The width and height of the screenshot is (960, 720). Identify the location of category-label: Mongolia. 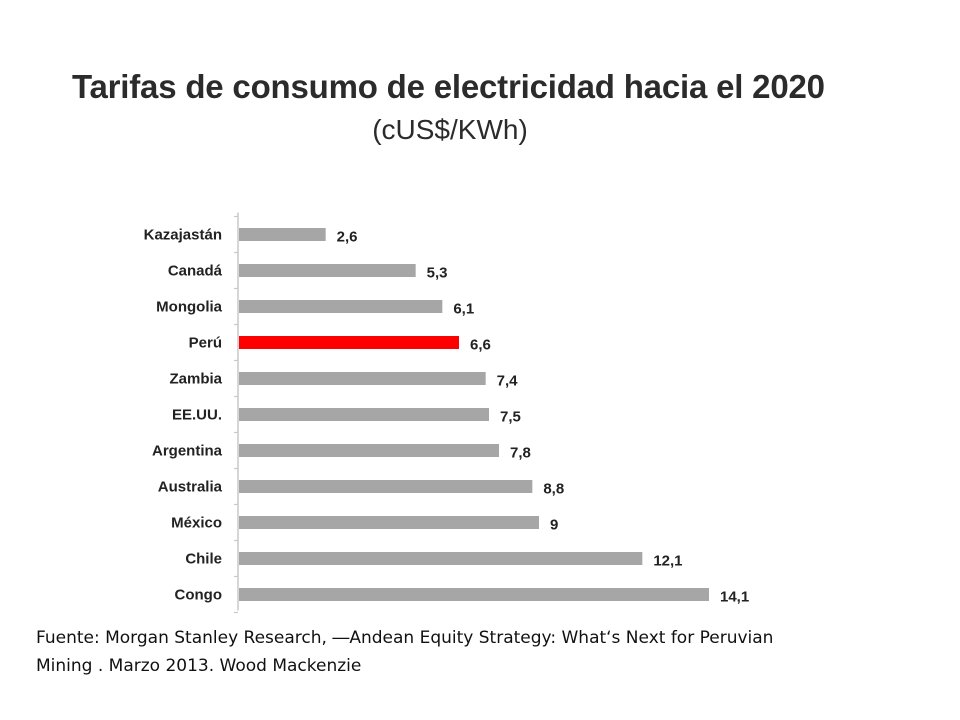
(189, 307).